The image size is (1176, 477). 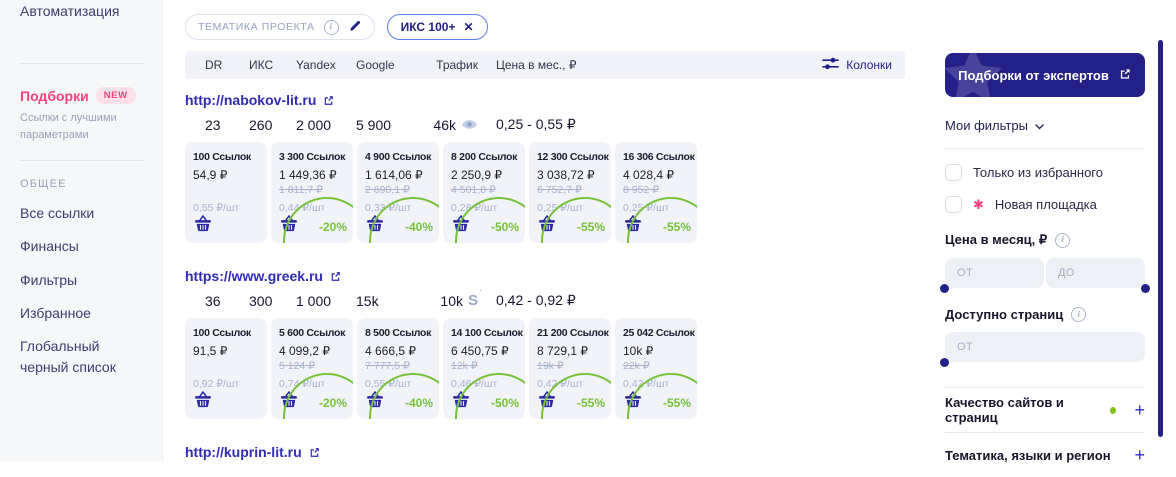 I want to click on col-iks: ИКС, so click(x=261, y=65).